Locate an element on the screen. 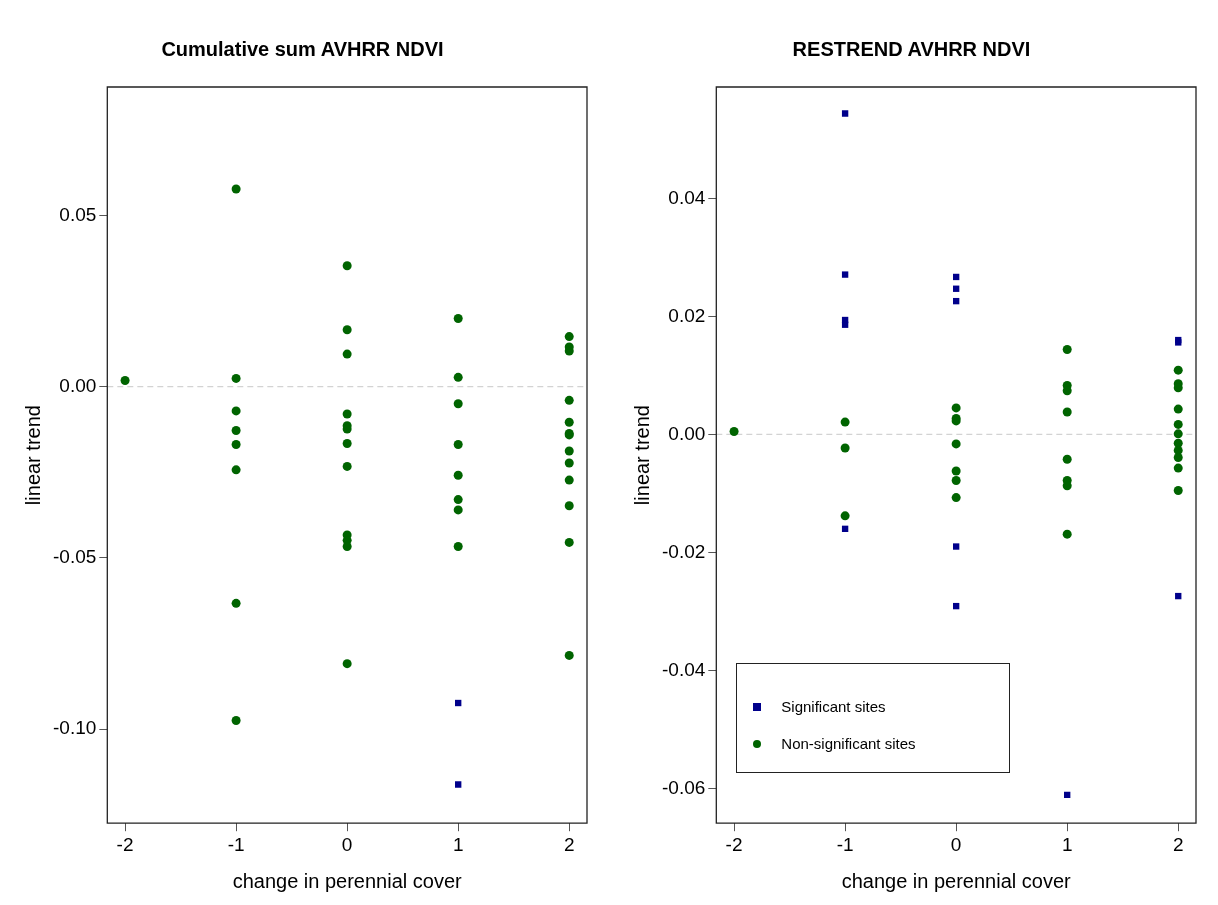 The width and height of the screenshot is (1218, 905). y-tick-label: -0.06 is located at coordinates (683, 787).